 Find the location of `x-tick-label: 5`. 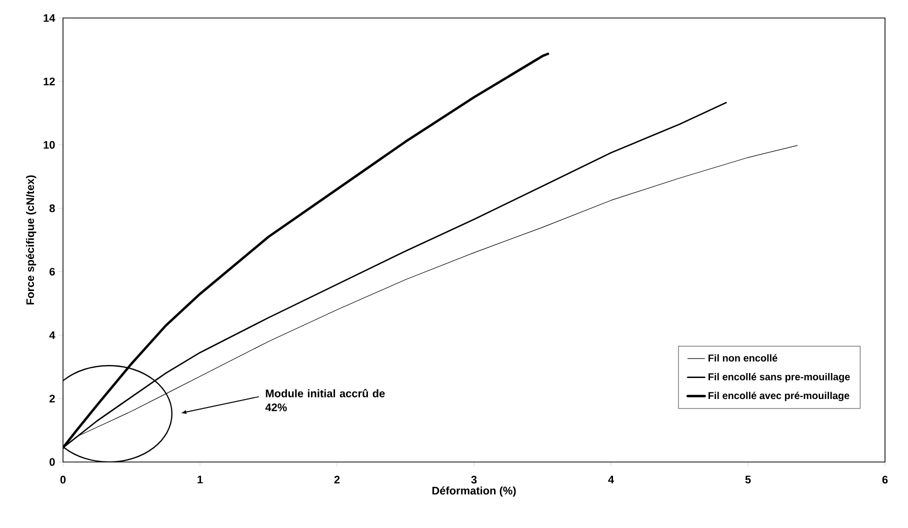

x-tick-label: 5 is located at coordinates (748, 480).